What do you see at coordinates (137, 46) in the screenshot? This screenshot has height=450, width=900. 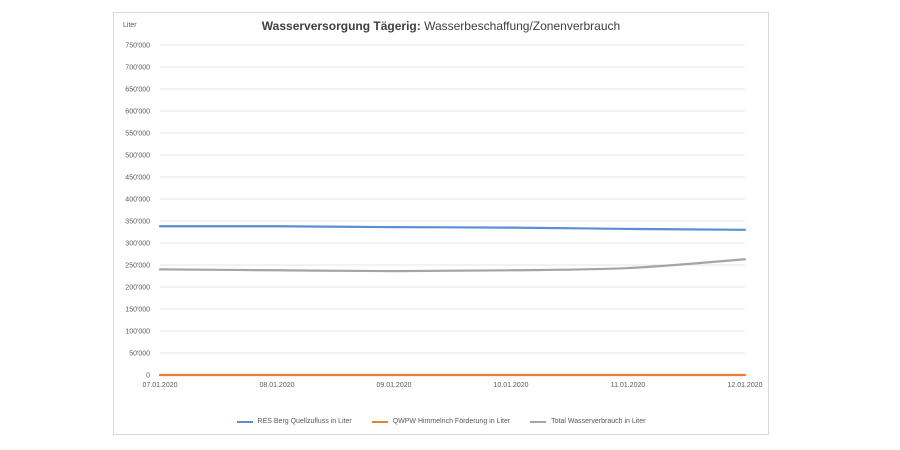 I see `y-tick-label: 750'000` at bounding box center [137, 46].